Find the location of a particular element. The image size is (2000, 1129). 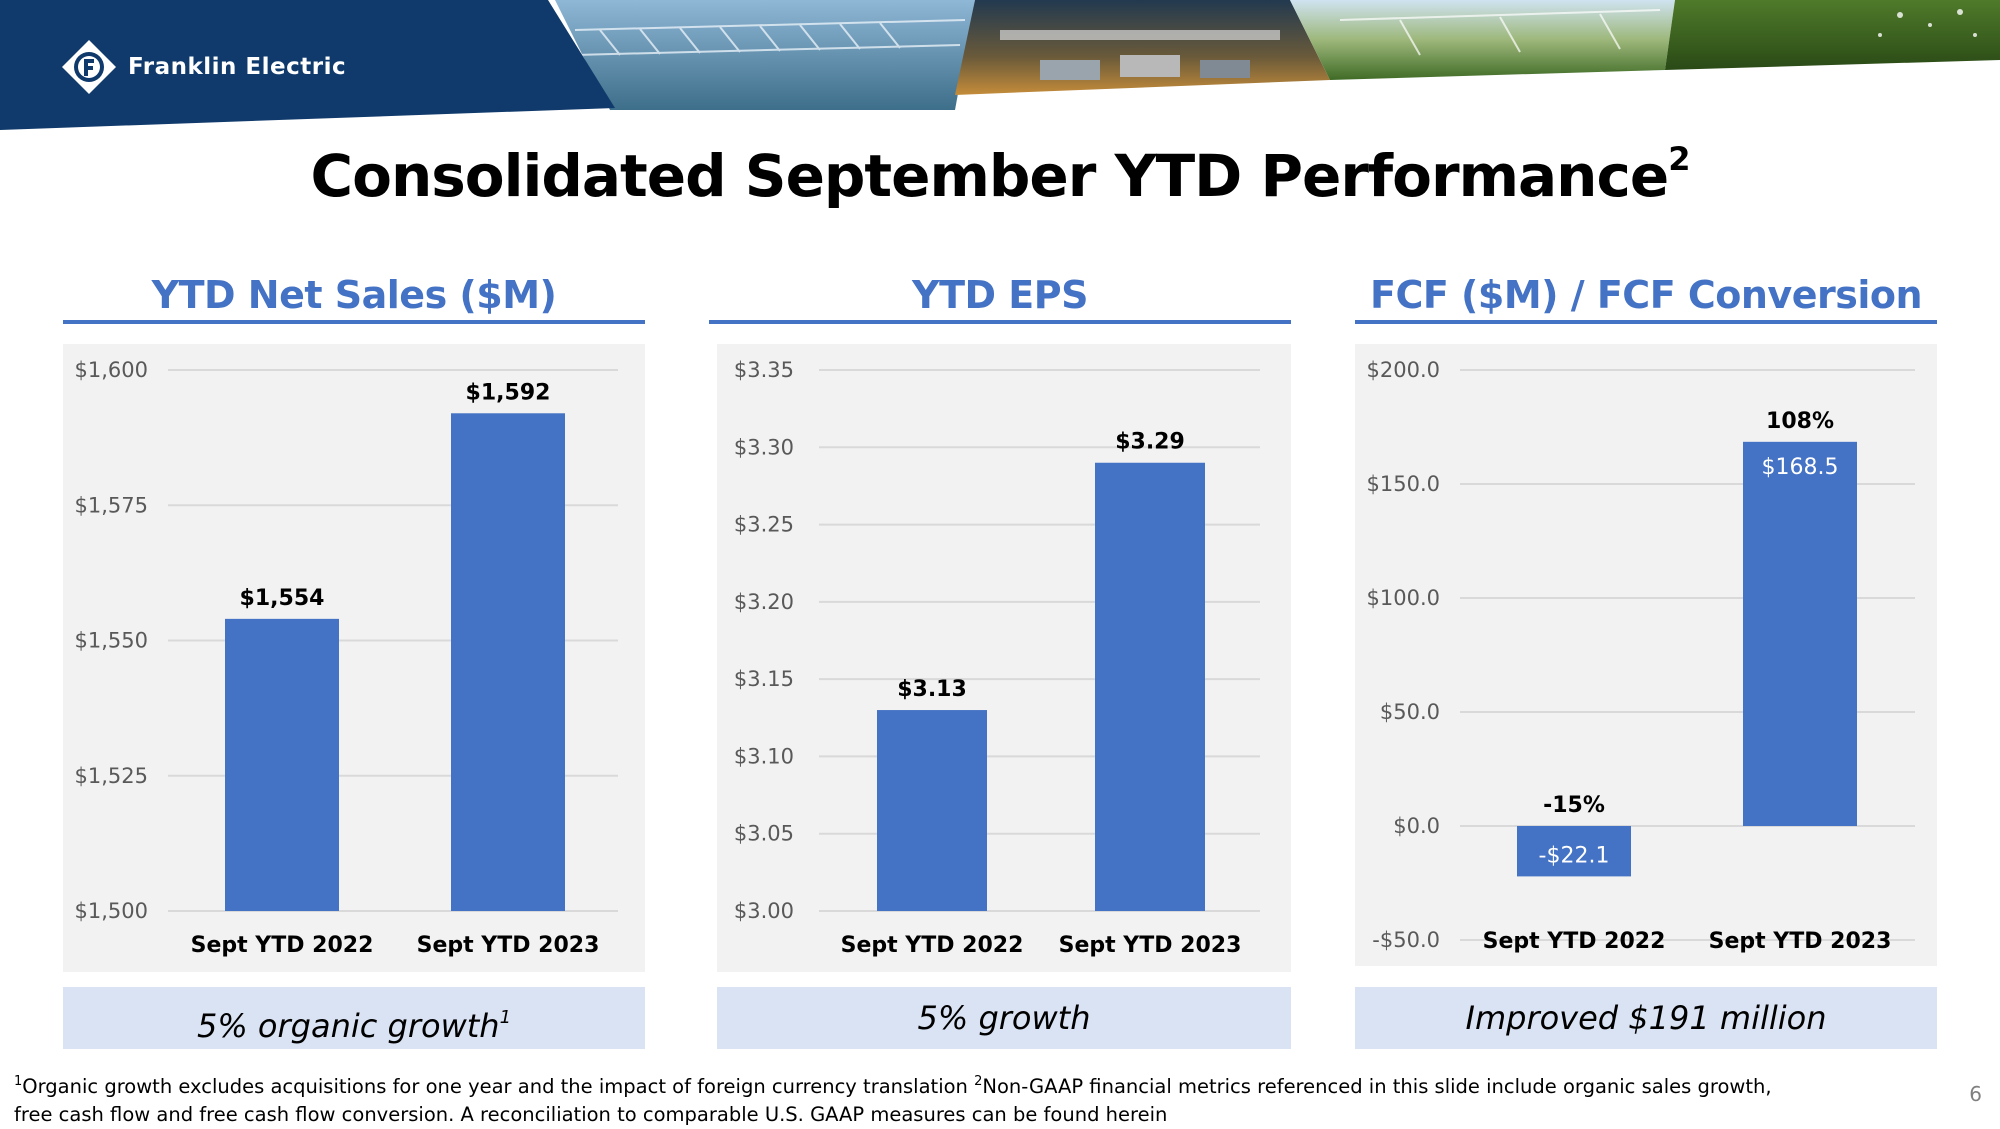

company-name: Franklin Electric is located at coordinates (237, 67).